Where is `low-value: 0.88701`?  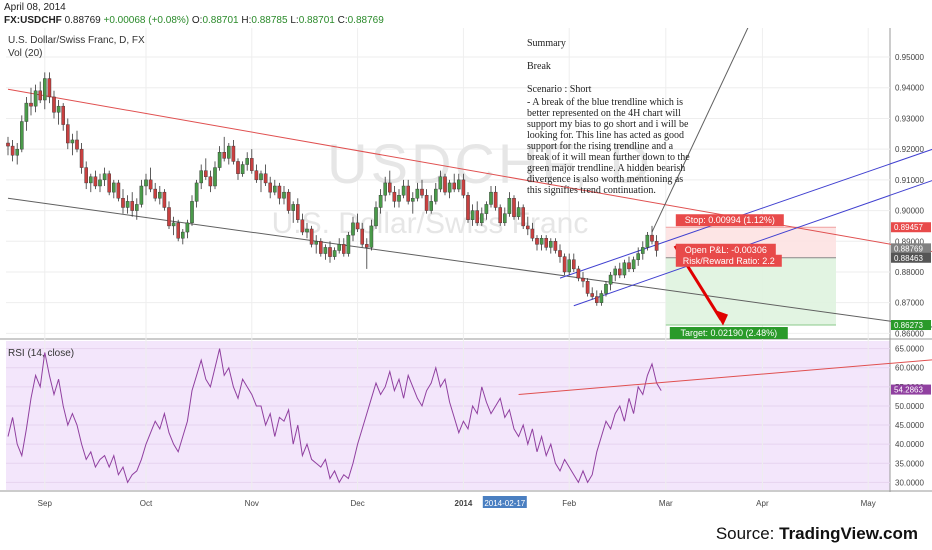 low-value: 0.88701 is located at coordinates (316, 20).